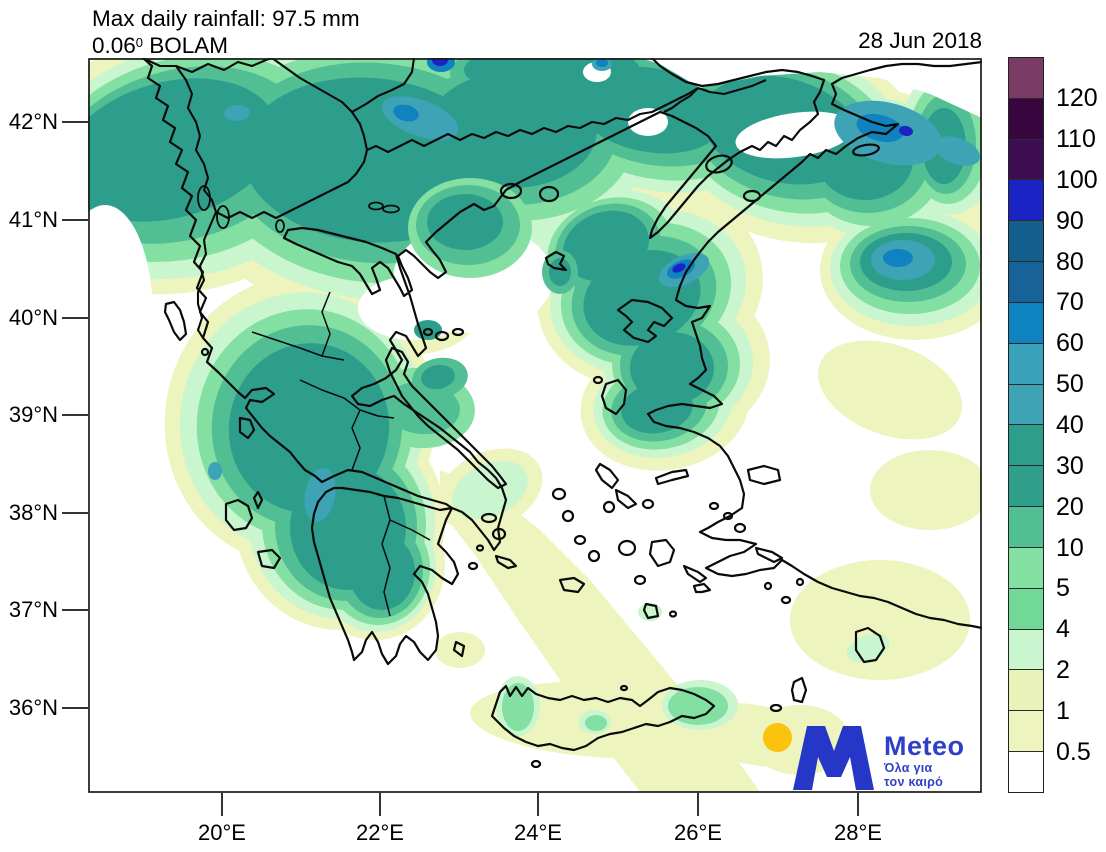 The width and height of the screenshot is (1106, 852). Describe the element at coordinates (139, 42) in the screenshot. I see `degree-superscript: 0` at that location.